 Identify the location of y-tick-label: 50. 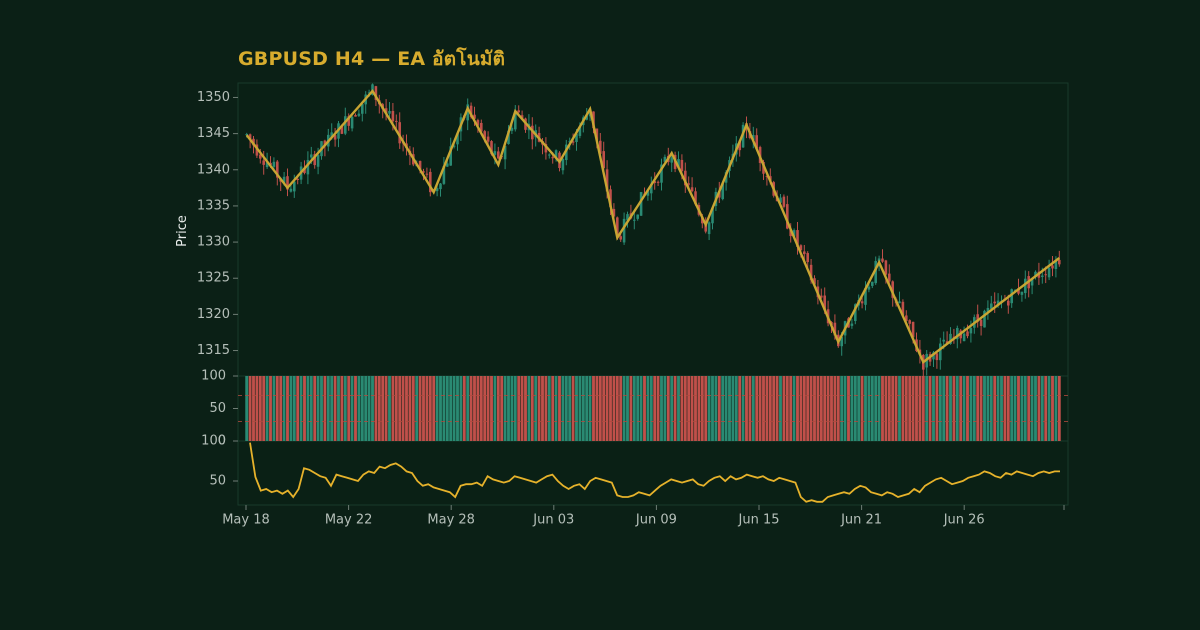
(217, 481).